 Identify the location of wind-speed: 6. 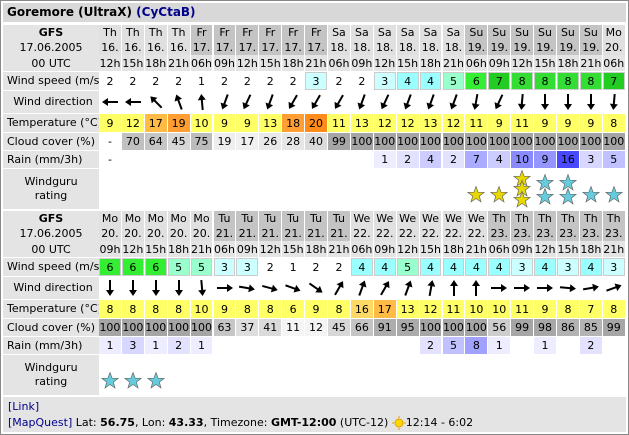
(155, 267).